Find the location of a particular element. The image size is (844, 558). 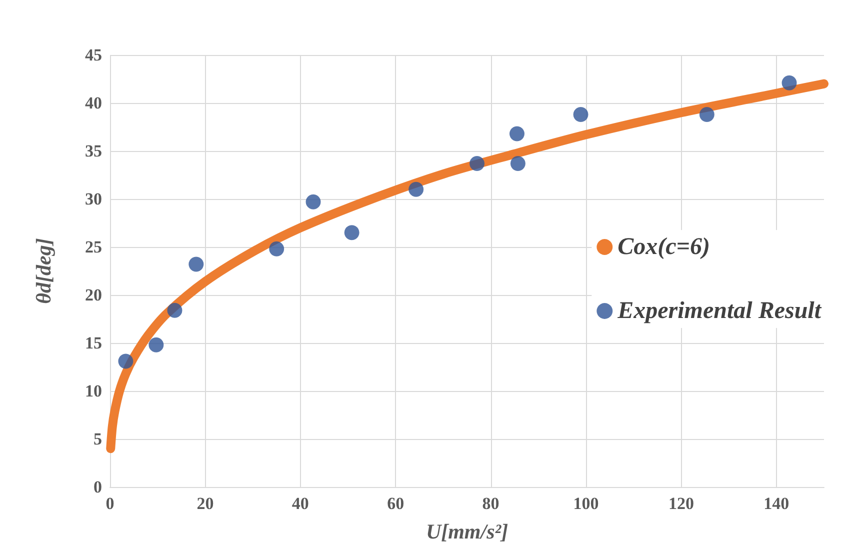

y-axis-title: θd[deg] is located at coordinates (44, 271).